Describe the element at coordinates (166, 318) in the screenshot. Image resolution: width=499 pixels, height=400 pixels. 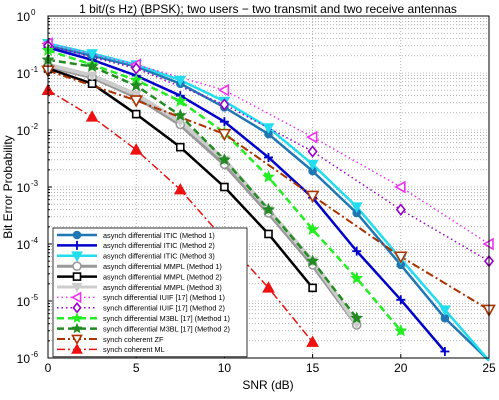
I see `legend-label: synch differential M3BL [17] (Method 1)` at that location.